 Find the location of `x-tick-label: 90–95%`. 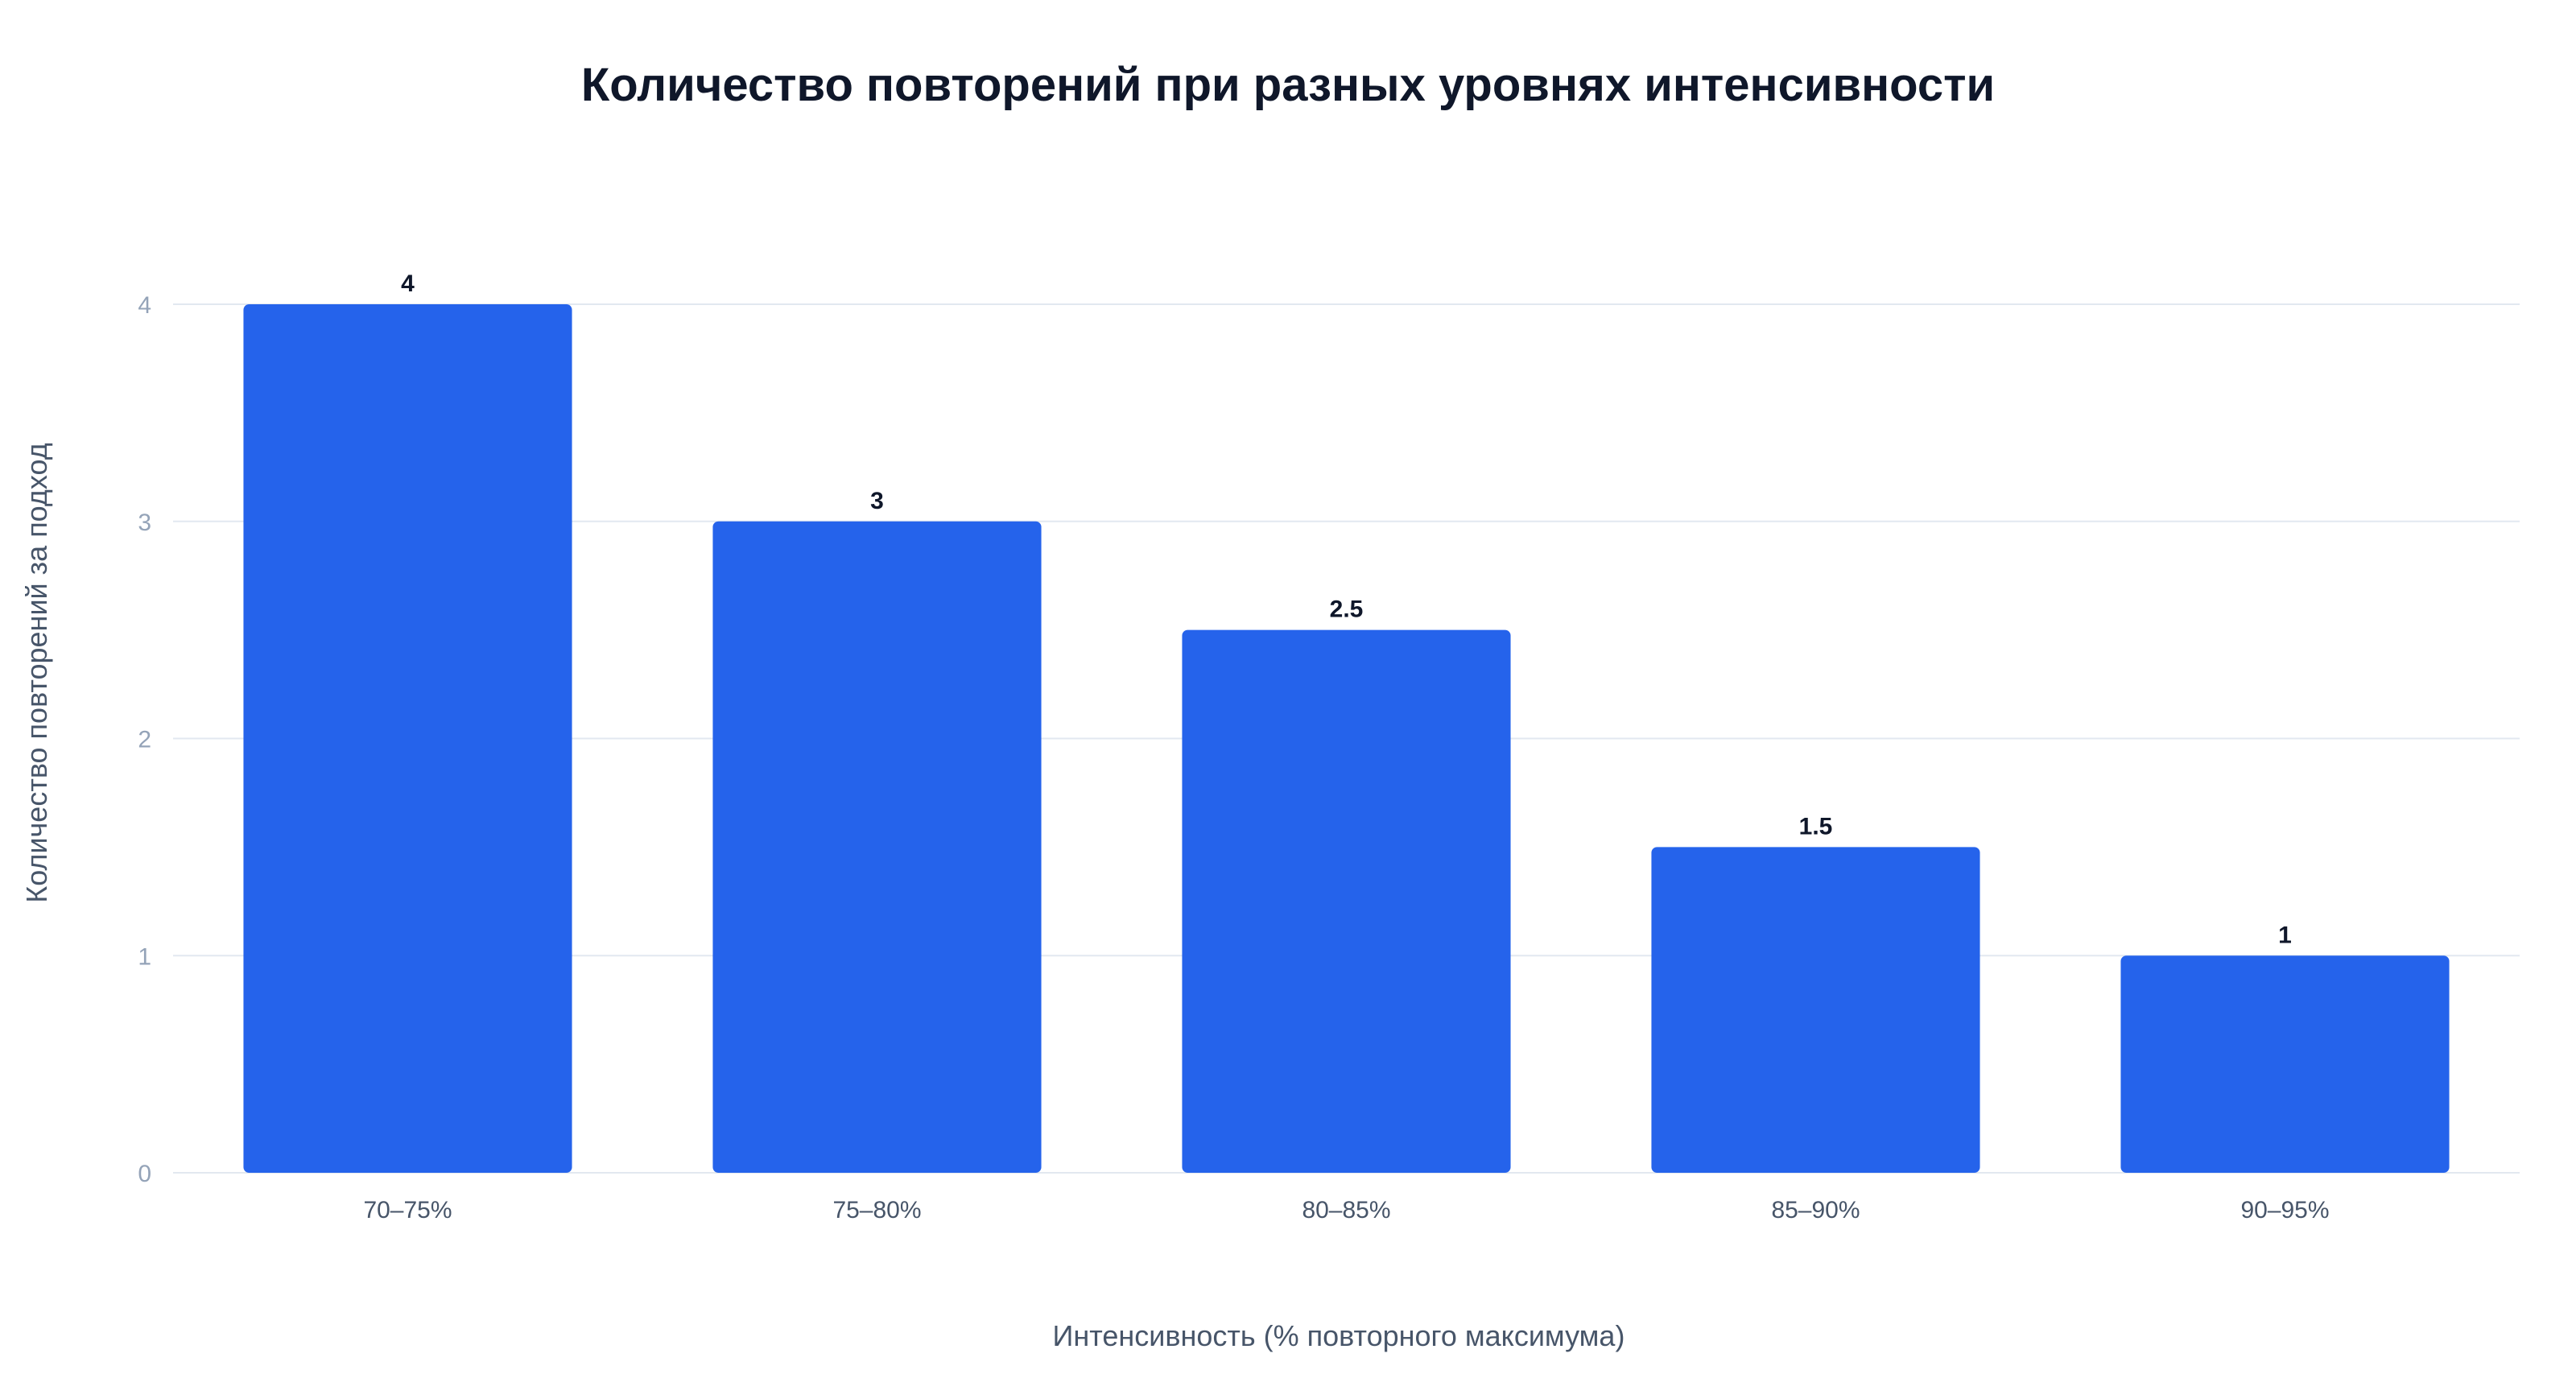

x-tick-label: 90–95% is located at coordinates (2284, 1210).